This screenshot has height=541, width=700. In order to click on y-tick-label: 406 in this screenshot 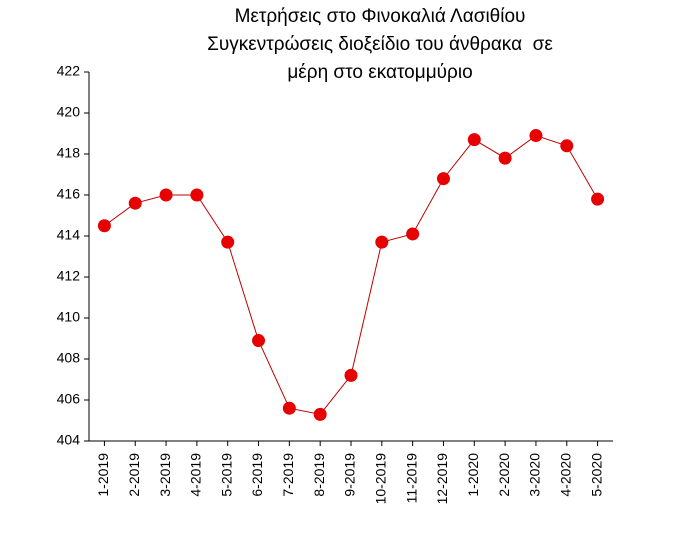, I will do `click(69, 399)`.